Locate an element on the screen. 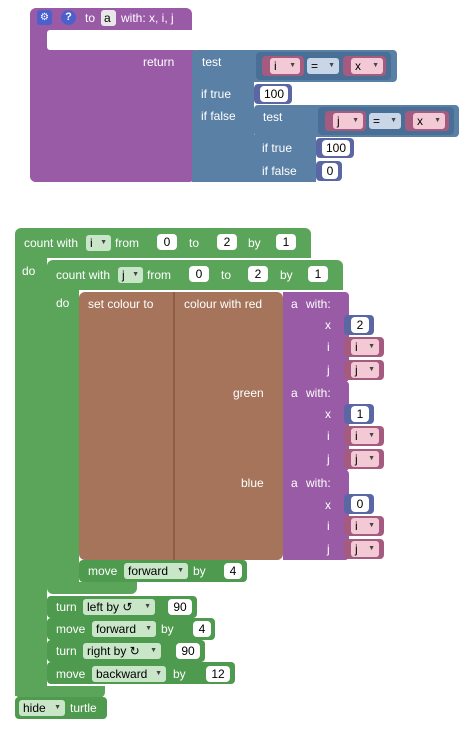  move2-value-field: 4 is located at coordinates (202, 629).